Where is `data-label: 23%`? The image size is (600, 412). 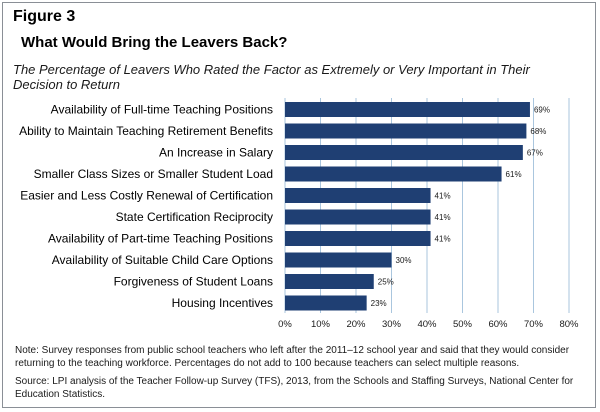 data-label: 23% is located at coordinates (379, 303).